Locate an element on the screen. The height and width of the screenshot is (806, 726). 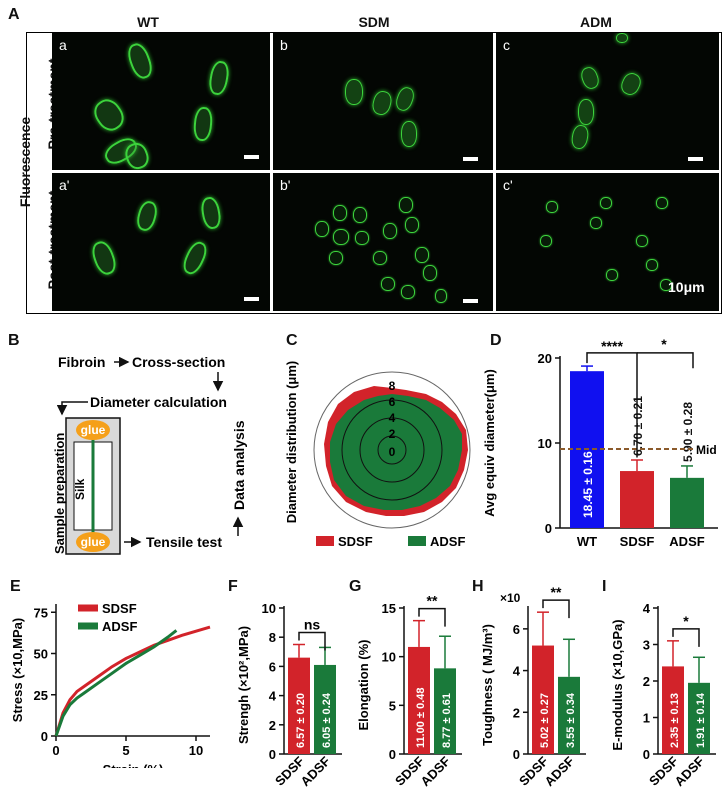
grid-ring is located at coordinates (392, 450).